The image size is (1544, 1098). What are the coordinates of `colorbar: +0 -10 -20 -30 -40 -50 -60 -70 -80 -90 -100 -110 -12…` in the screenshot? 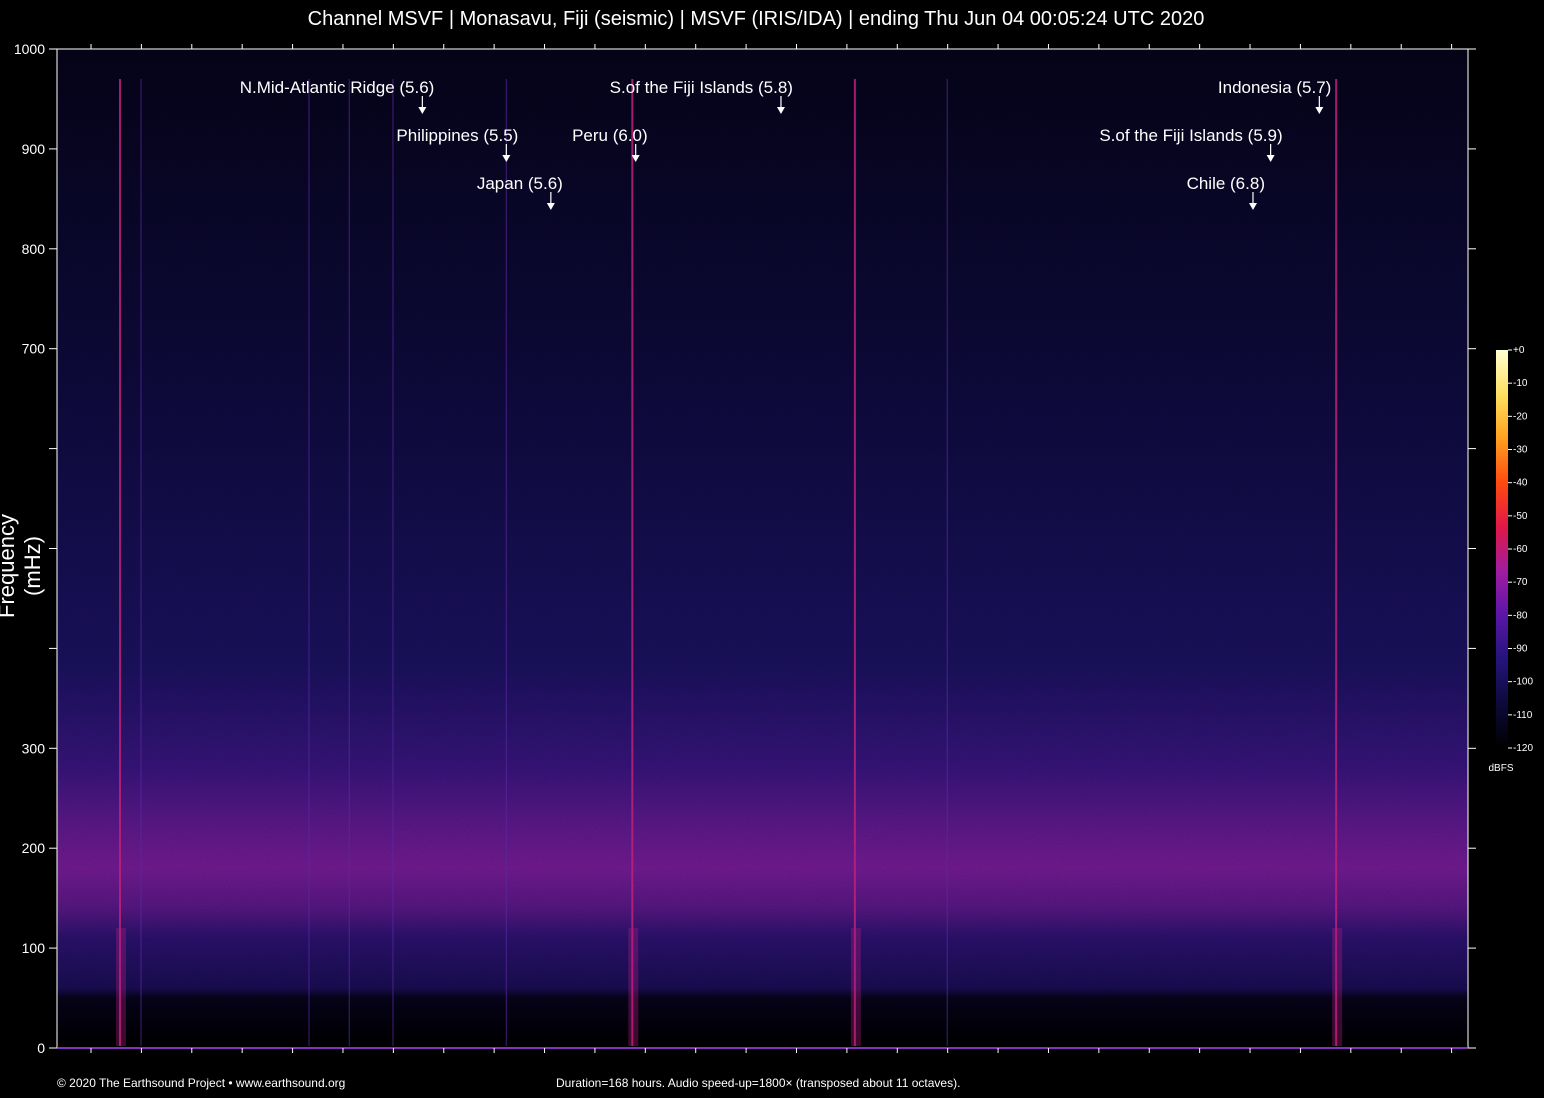 It's located at (1510, 559).